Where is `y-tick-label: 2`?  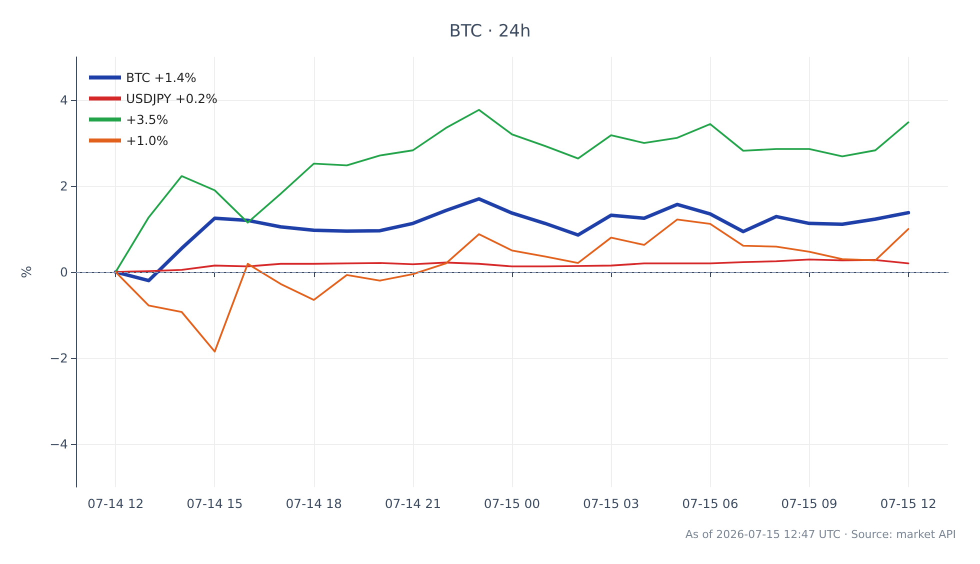
y-tick-label: 2 is located at coordinates (64, 186).